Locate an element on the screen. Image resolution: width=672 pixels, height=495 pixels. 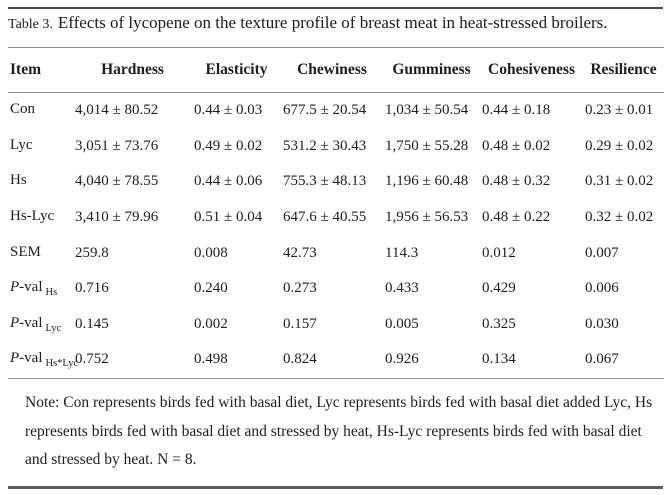
table-cell: 0.429 is located at coordinates (499, 288).